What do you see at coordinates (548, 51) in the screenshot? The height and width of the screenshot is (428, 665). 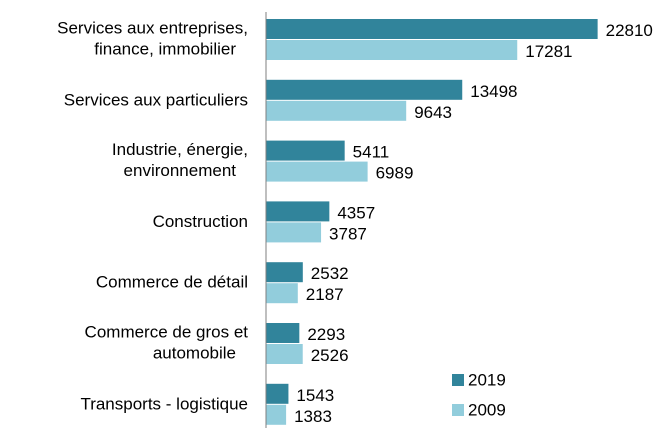 I see `value-label: 17281` at bounding box center [548, 51].